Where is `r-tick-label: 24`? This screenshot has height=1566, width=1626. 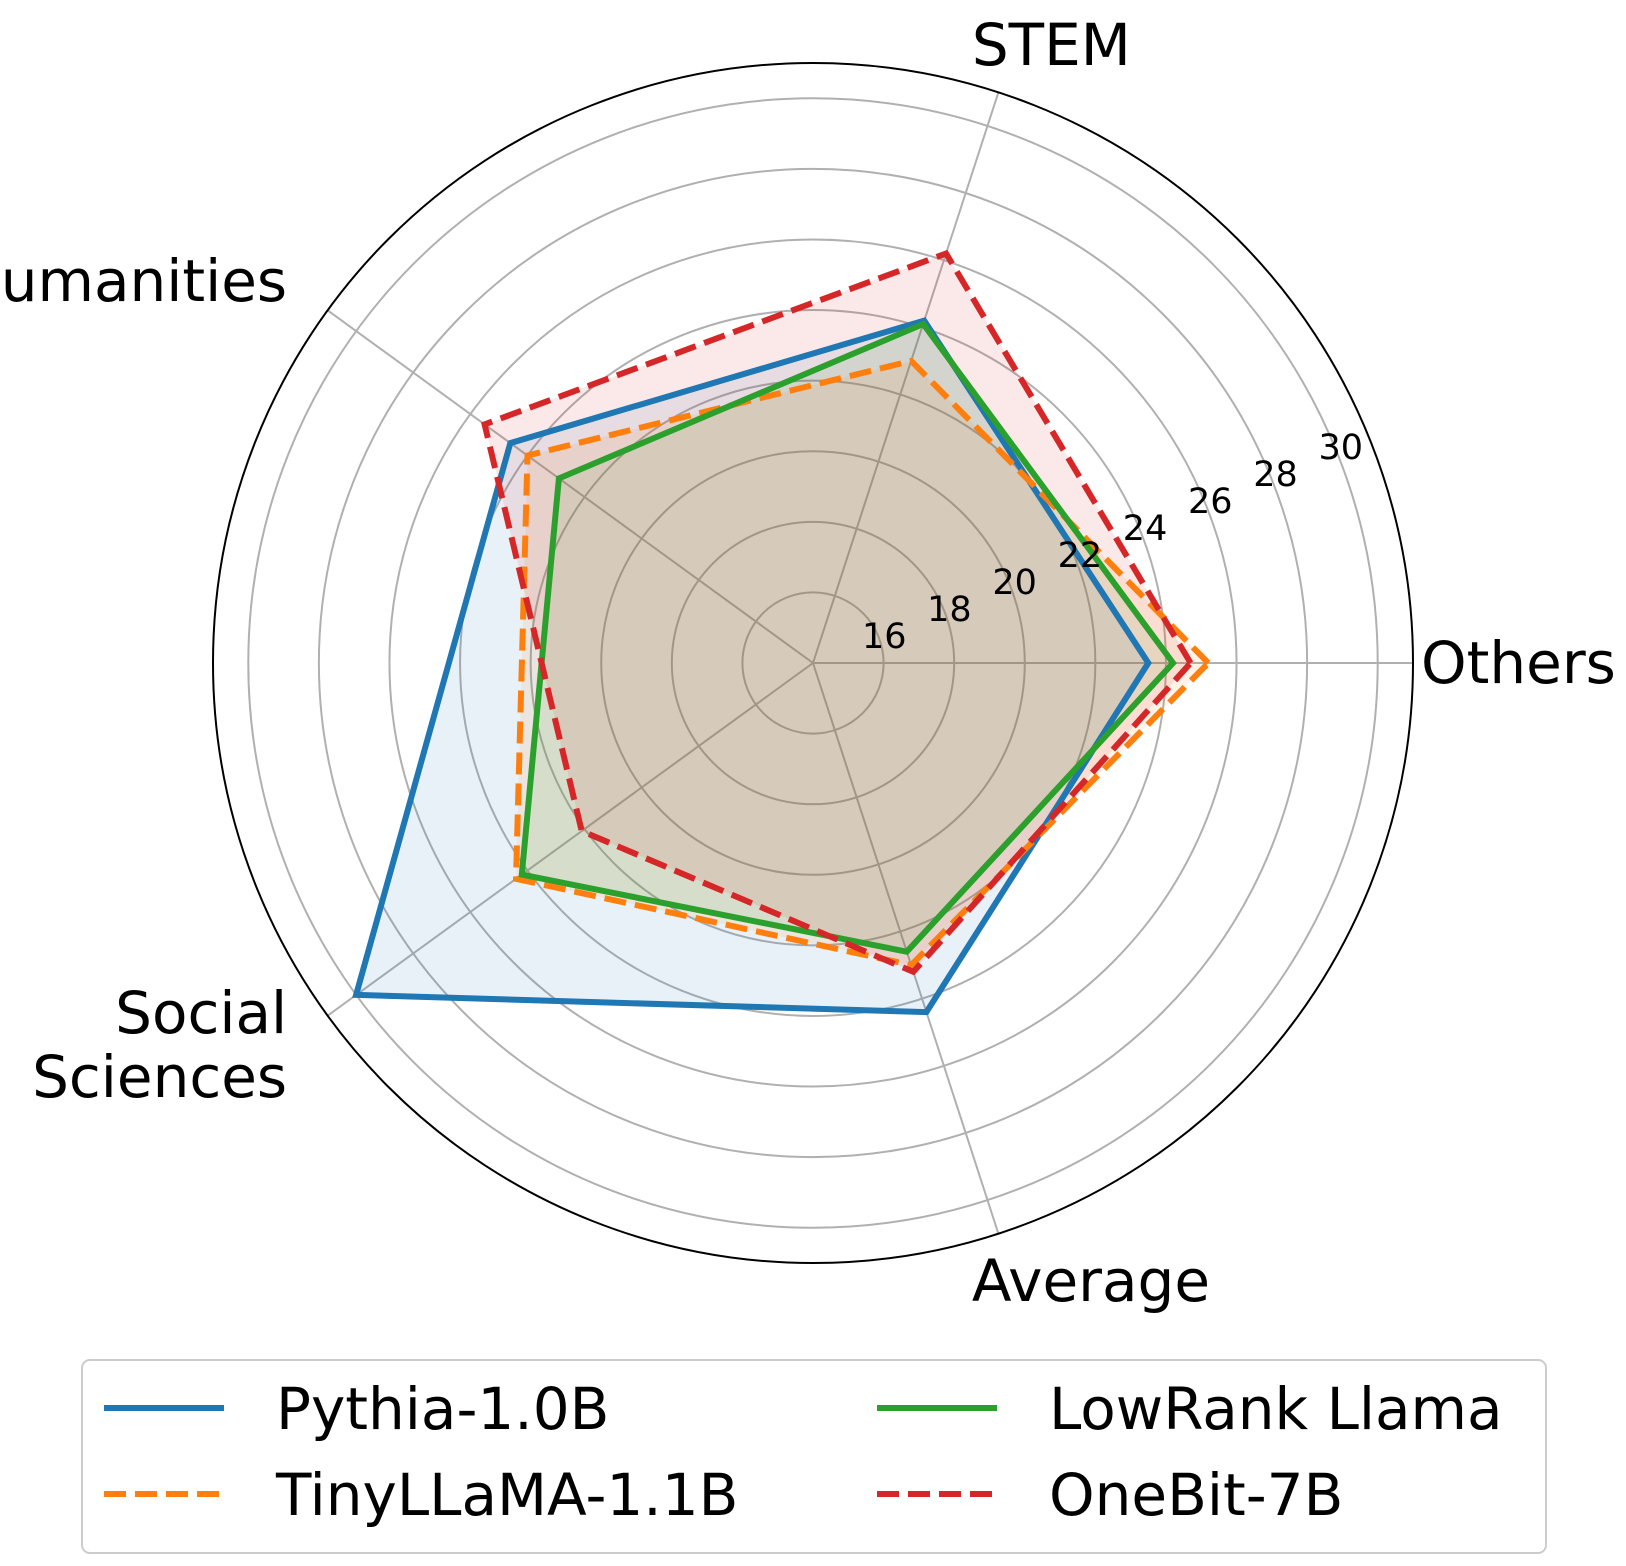 r-tick-label: 24 is located at coordinates (1145, 529).